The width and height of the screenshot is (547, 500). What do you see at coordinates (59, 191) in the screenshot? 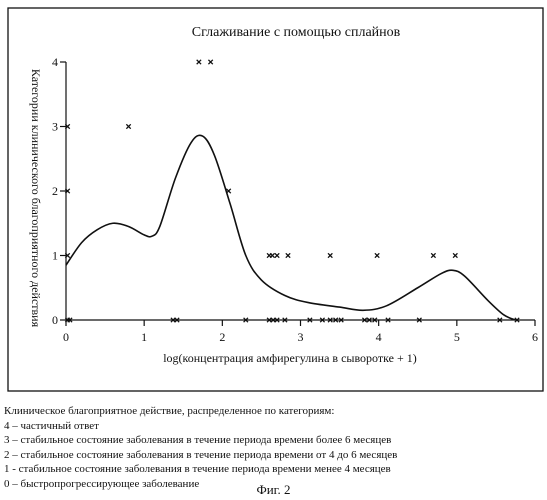
I see `y-axis-ticks: 0 1 2 3 4` at bounding box center [59, 191].